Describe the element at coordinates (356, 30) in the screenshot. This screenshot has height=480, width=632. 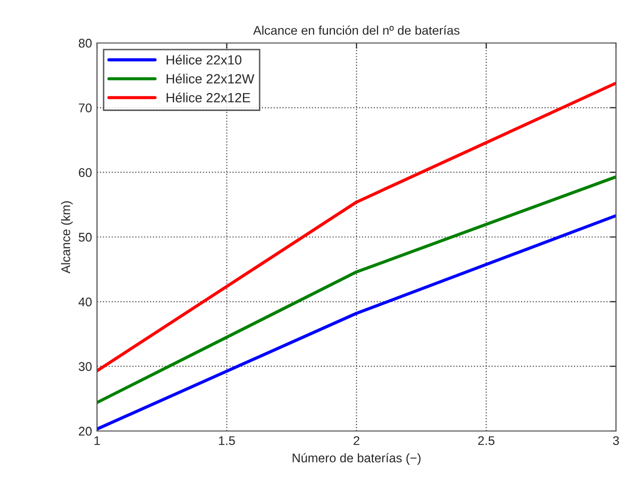
I see `chart-title: Alcance en función del nº de baterías` at that location.